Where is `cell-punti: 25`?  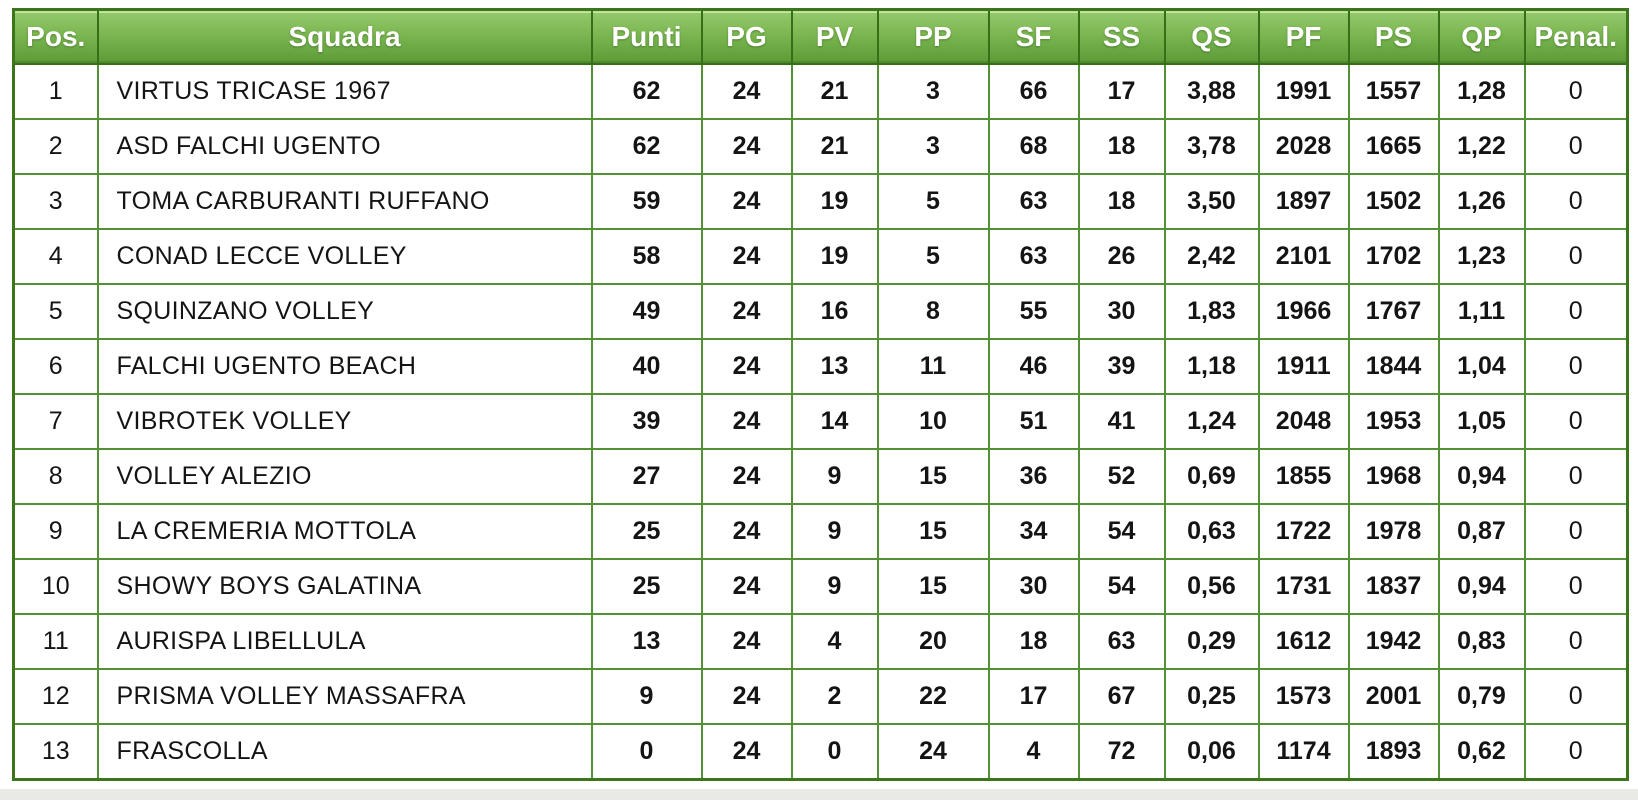
cell-punti: 25 is located at coordinates (646, 586).